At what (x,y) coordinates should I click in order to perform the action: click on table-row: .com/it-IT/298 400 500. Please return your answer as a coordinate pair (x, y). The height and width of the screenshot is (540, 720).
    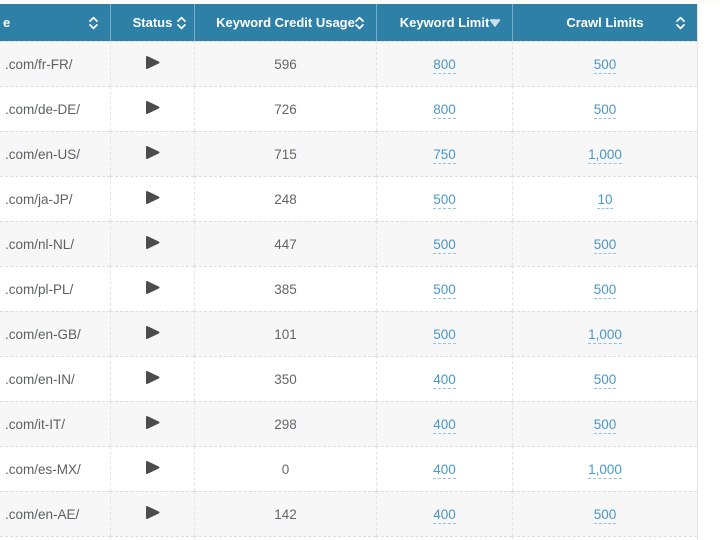
    Looking at the image, I should click on (348, 423).